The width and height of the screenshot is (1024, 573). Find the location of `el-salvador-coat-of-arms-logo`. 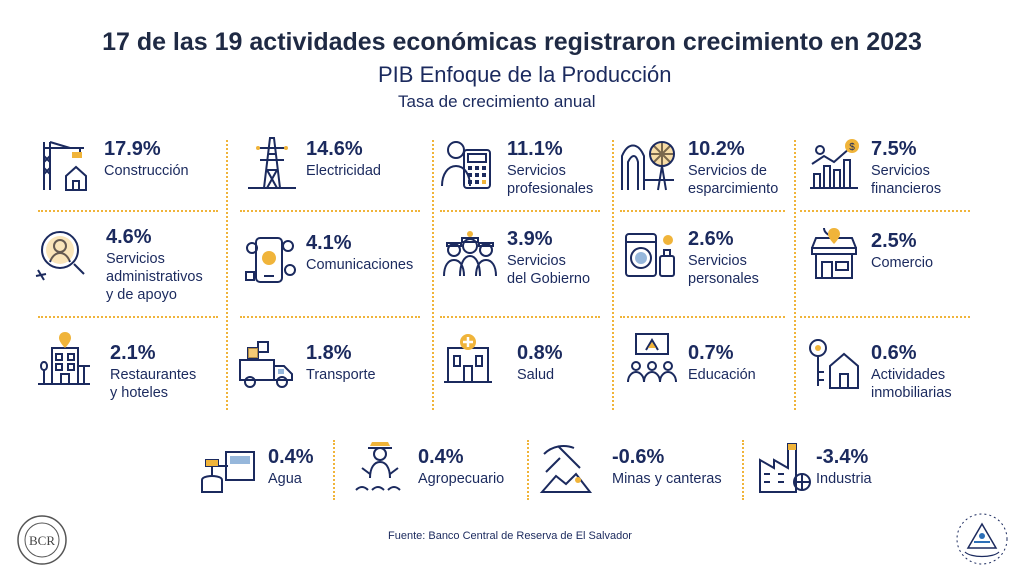

el-salvador-coat-of-arms-logo is located at coordinates (982, 539).